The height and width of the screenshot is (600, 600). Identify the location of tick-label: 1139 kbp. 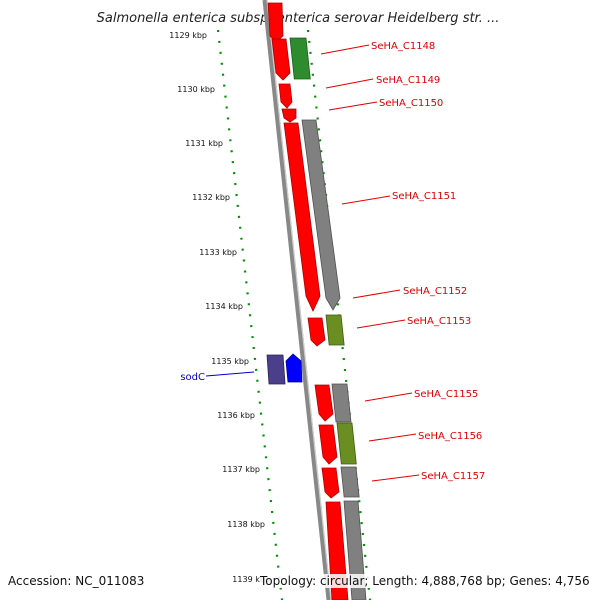
(251, 579).